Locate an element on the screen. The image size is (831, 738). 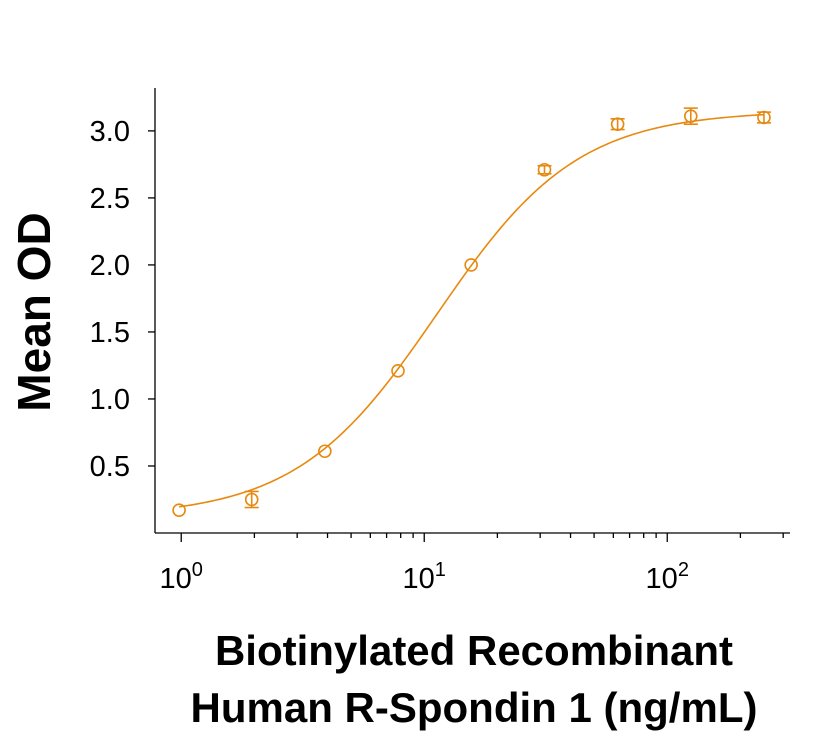
y-tick-label: 0.5 is located at coordinates (110, 467).